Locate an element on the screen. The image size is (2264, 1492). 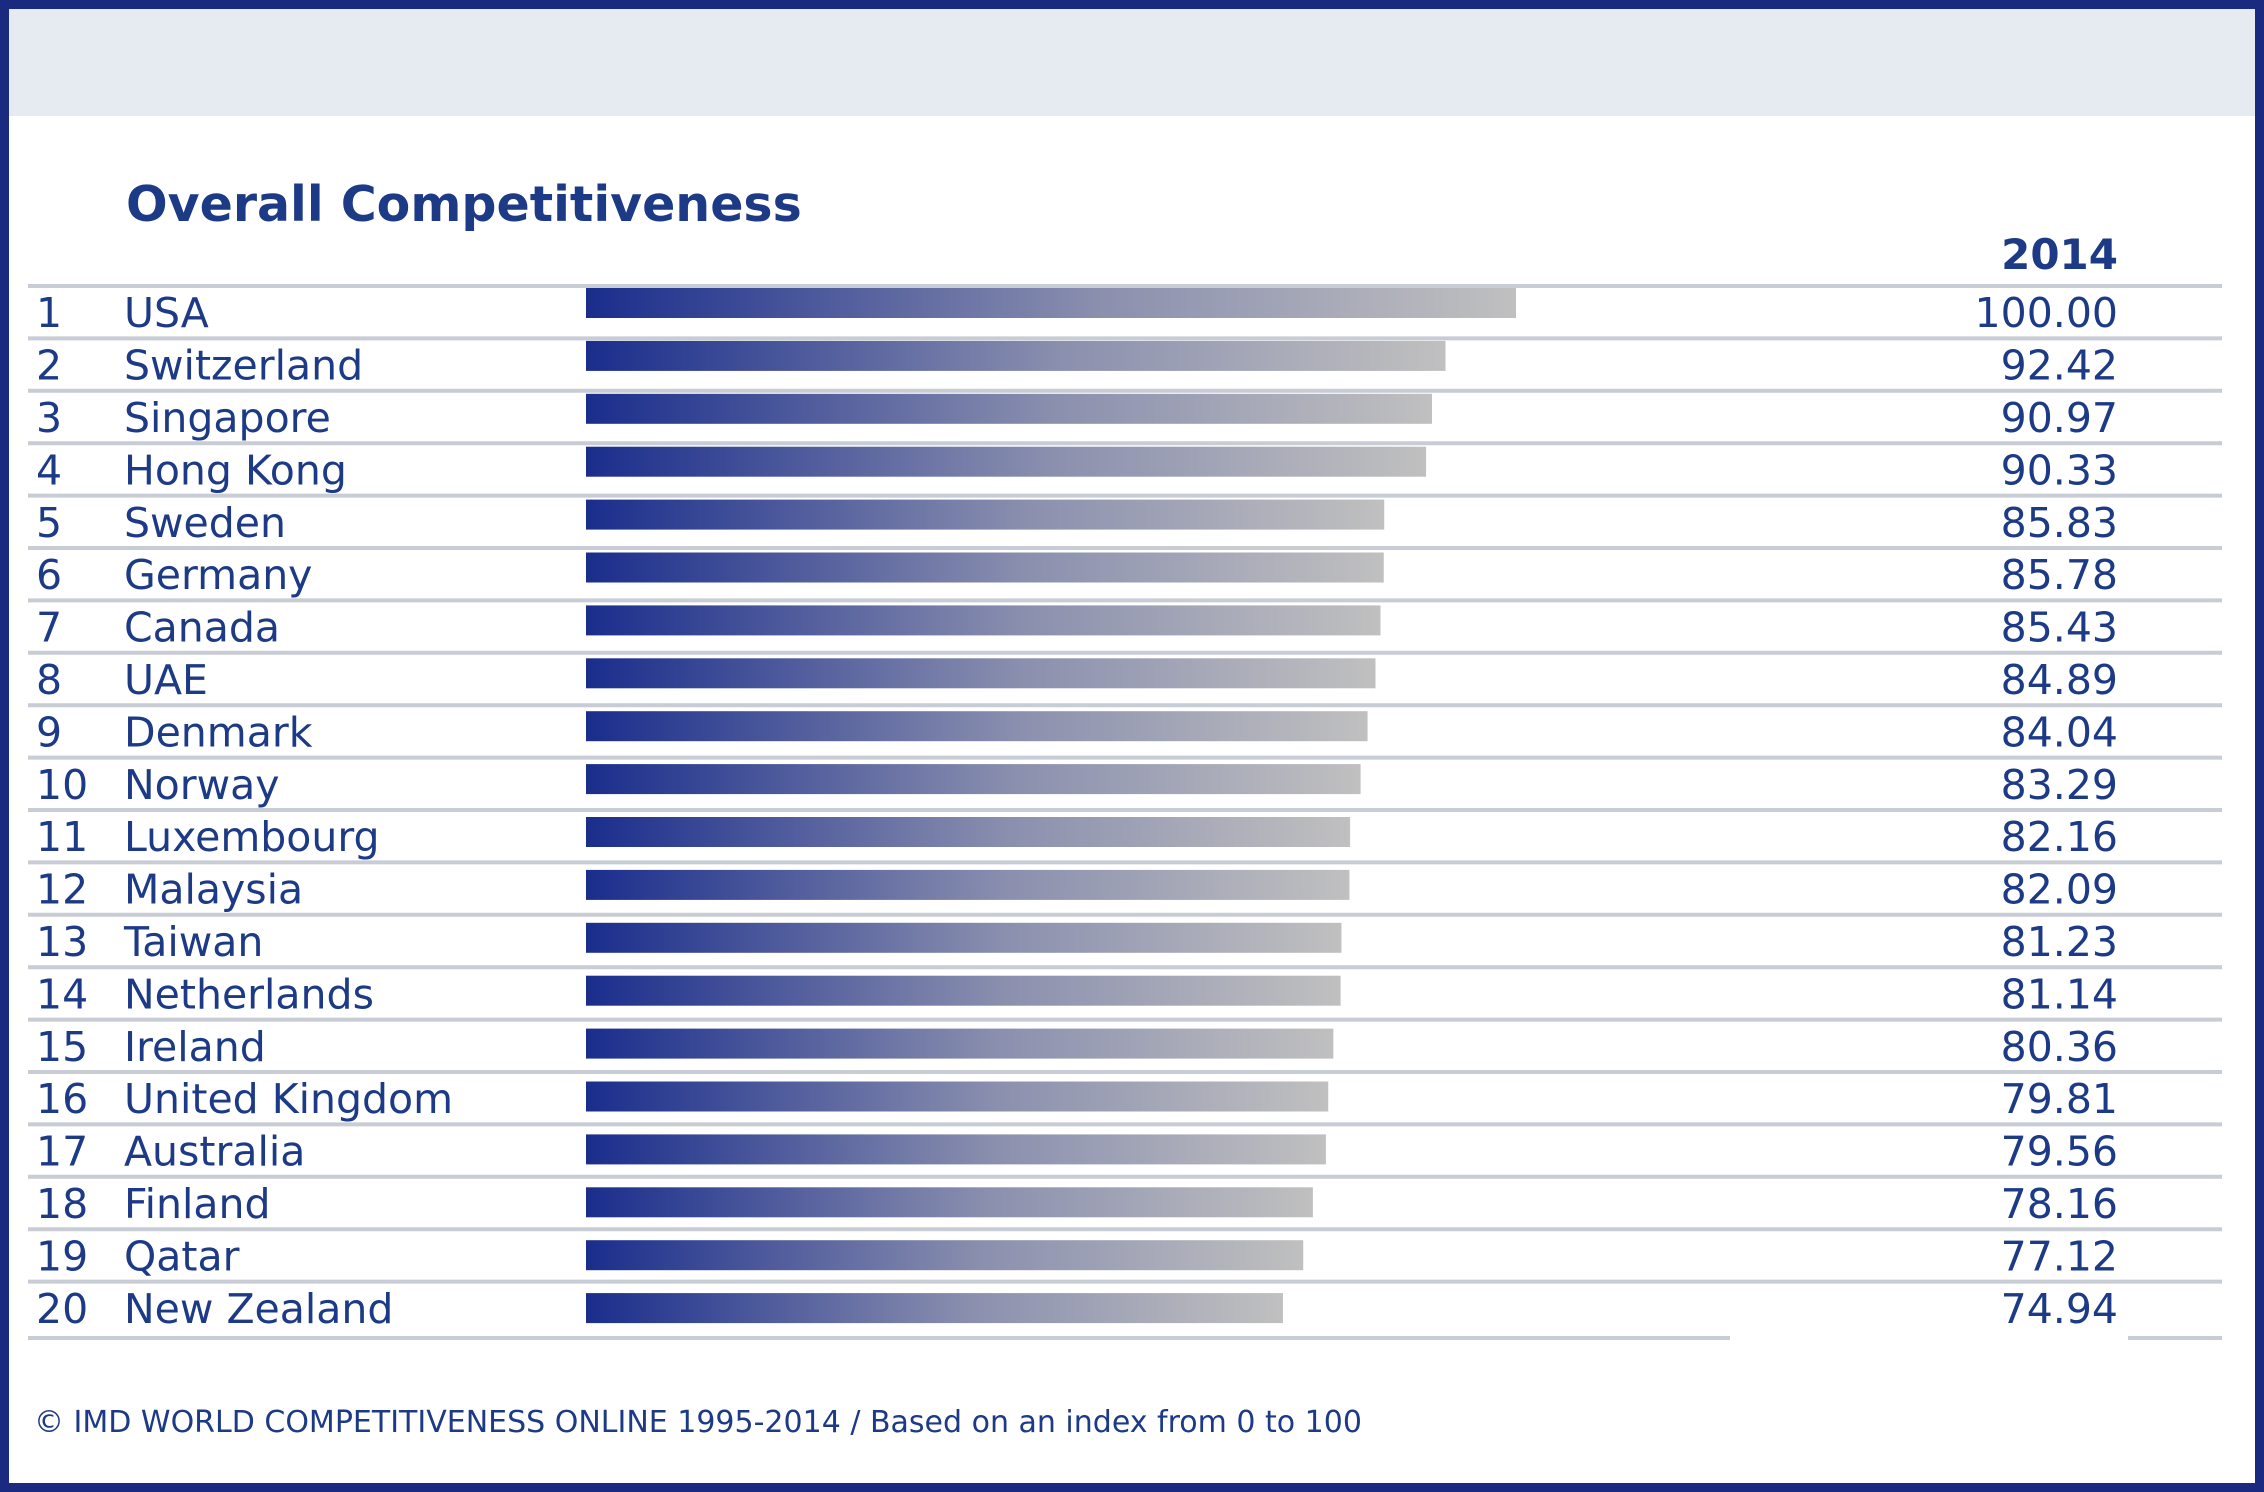
country-label: USA is located at coordinates (166, 313).